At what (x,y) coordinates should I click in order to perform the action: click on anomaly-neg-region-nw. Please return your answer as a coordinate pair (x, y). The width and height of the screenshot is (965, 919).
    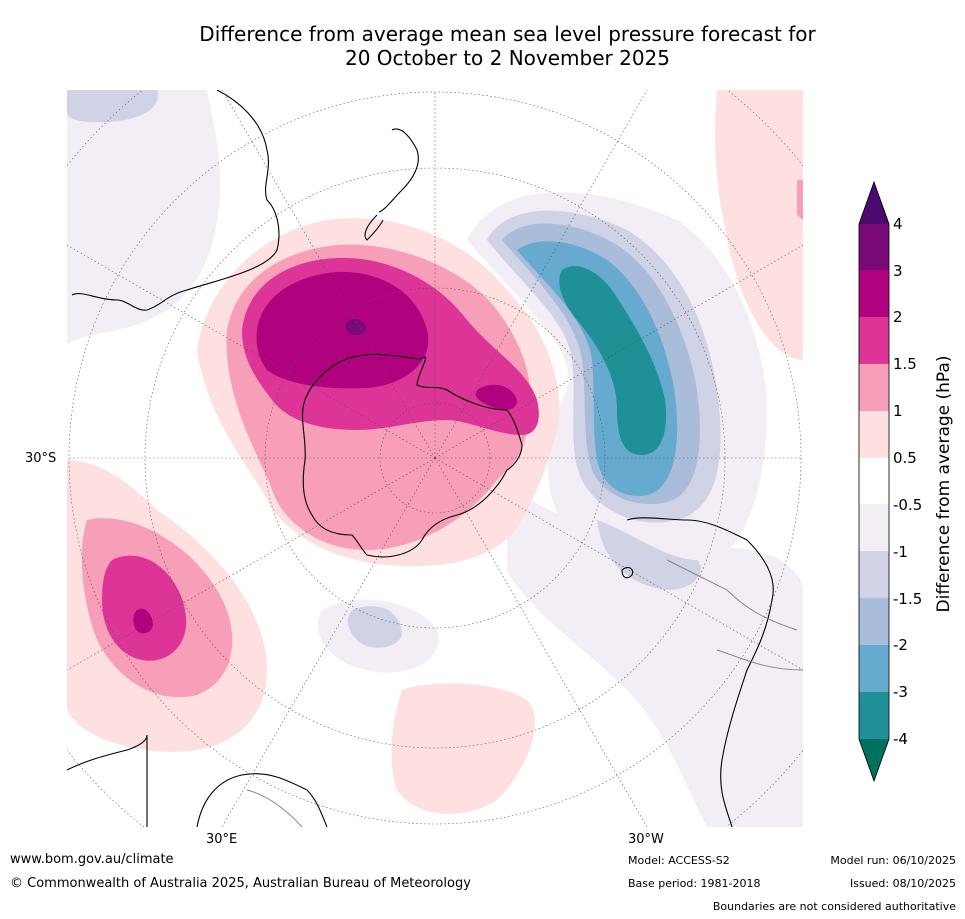
    Looking at the image, I should click on (144, 217).